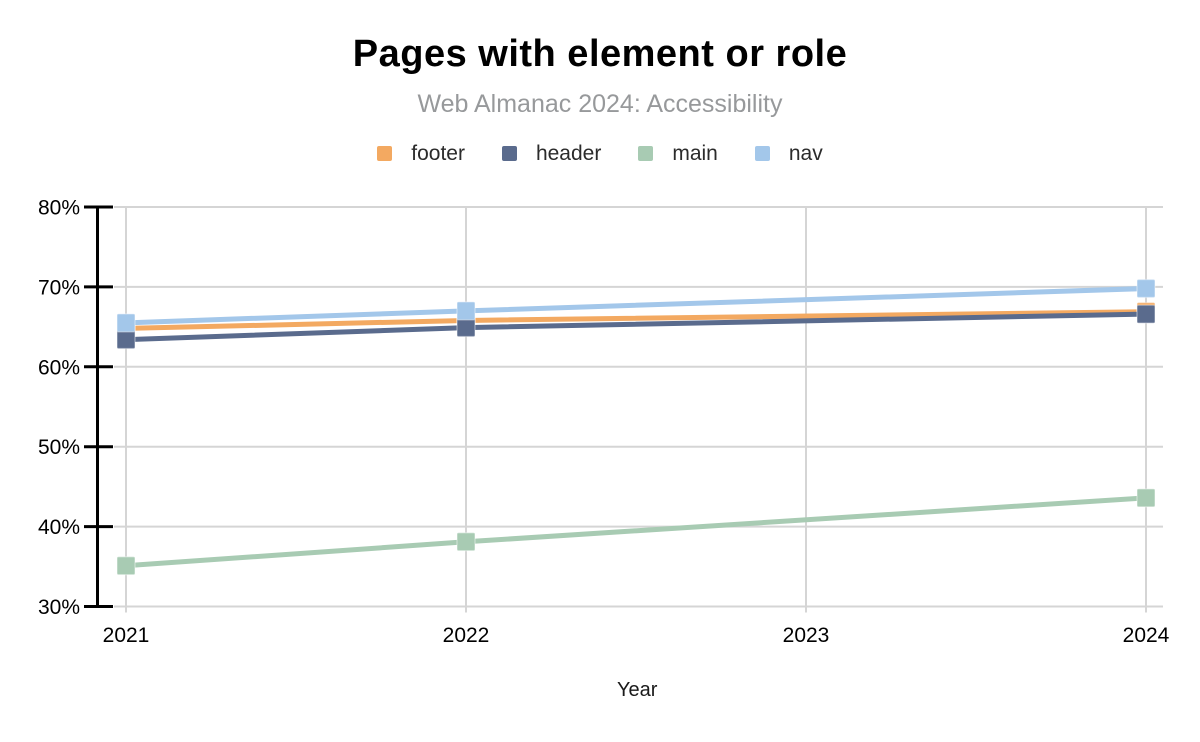 This screenshot has height=742, width=1200. Describe the element at coordinates (59, 607) in the screenshot. I see `y-tick-label-30: 30%` at that location.